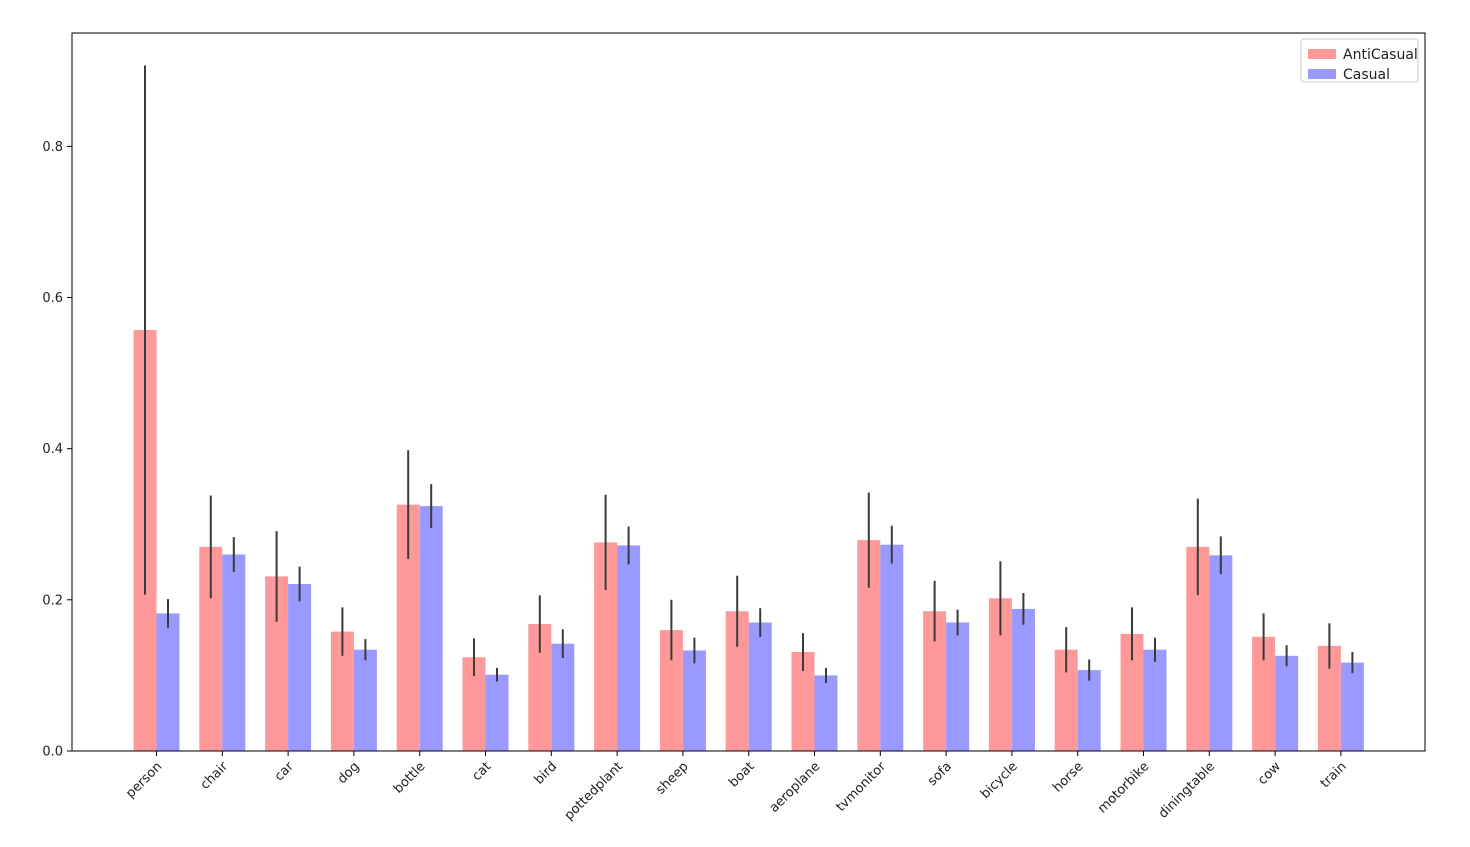  What do you see at coordinates (546, 773) in the screenshot?
I see `x-tick-label-bird: bird` at bounding box center [546, 773].